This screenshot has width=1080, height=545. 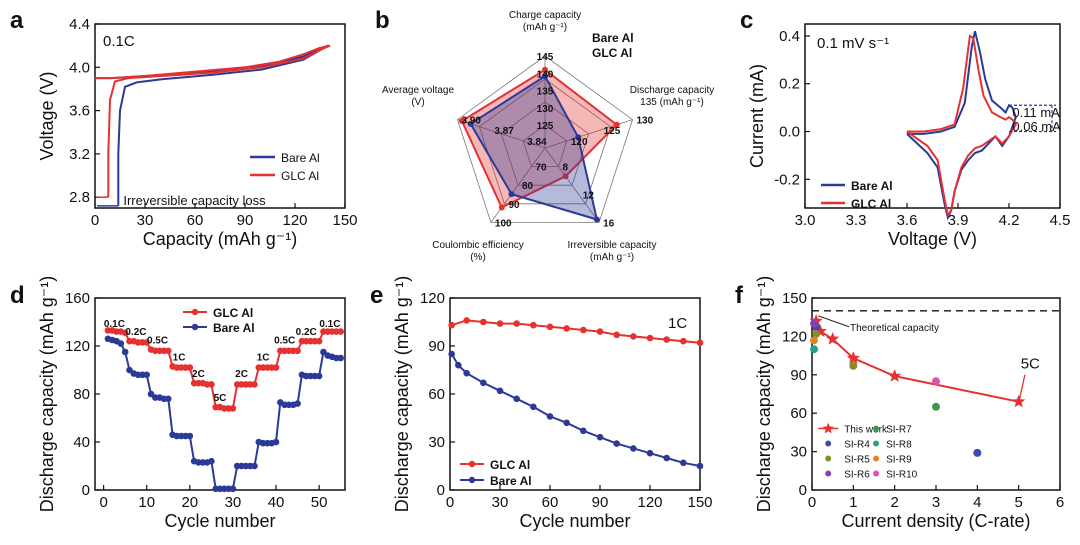 What do you see at coordinates (935, 521) in the screenshot?
I see `x-axis-title: Current density (C-rate)` at bounding box center [935, 521].